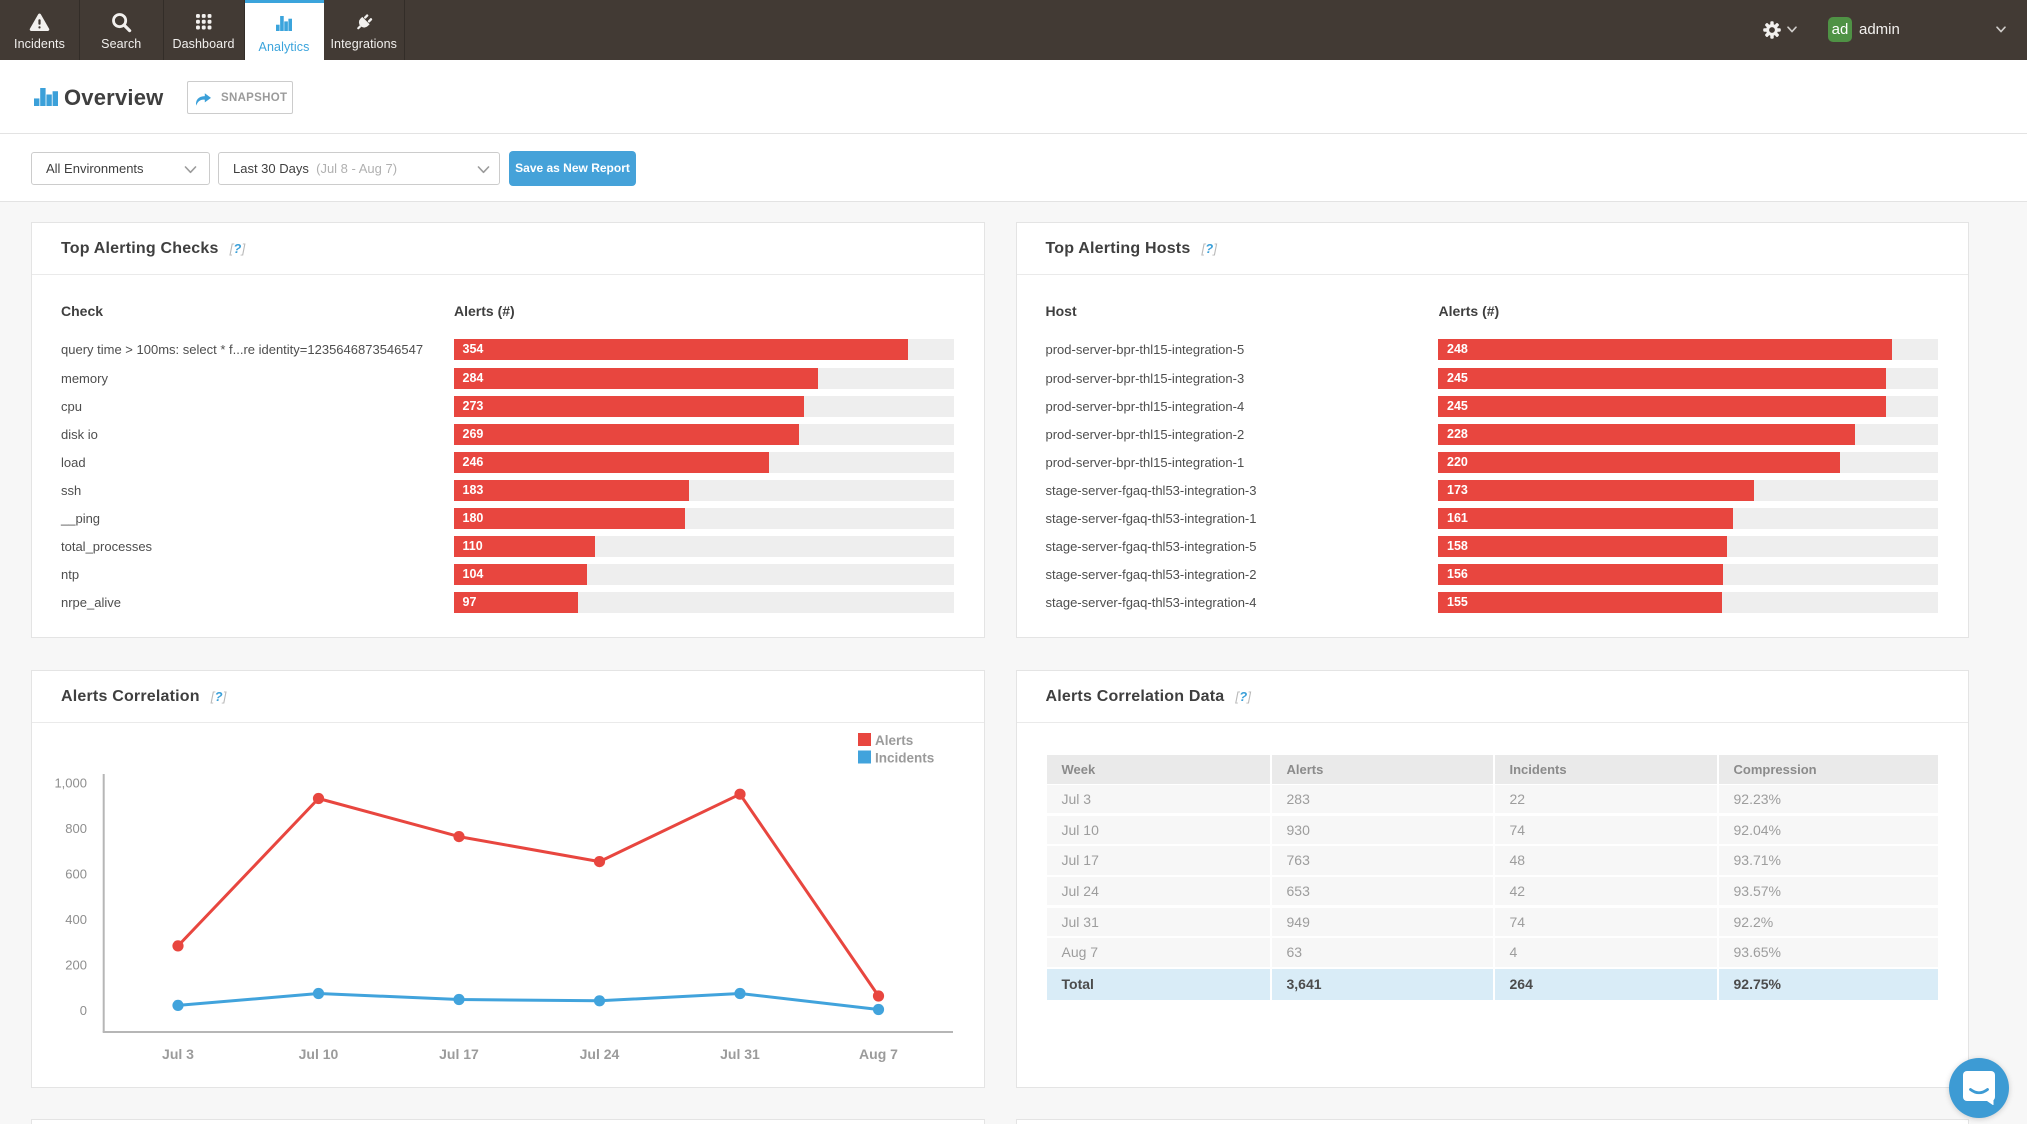 Image resolution: width=2027 pixels, height=1124 pixels. Describe the element at coordinates (894, 740) in the screenshot. I see `svg-text: Alerts` at that location.